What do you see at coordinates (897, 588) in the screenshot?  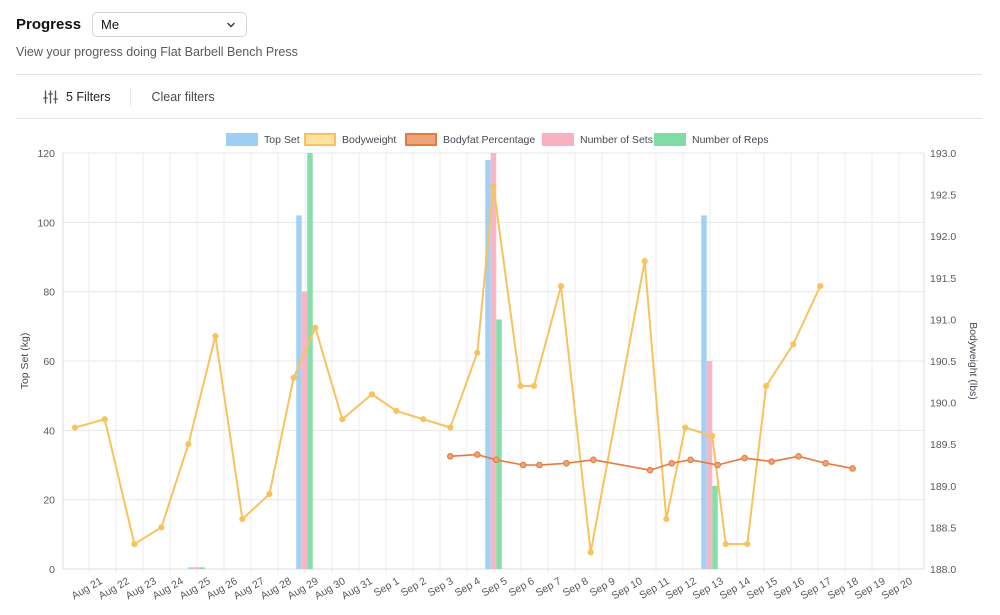 I see `x-tick-label: Sep 20` at bounding box center [897, 588].